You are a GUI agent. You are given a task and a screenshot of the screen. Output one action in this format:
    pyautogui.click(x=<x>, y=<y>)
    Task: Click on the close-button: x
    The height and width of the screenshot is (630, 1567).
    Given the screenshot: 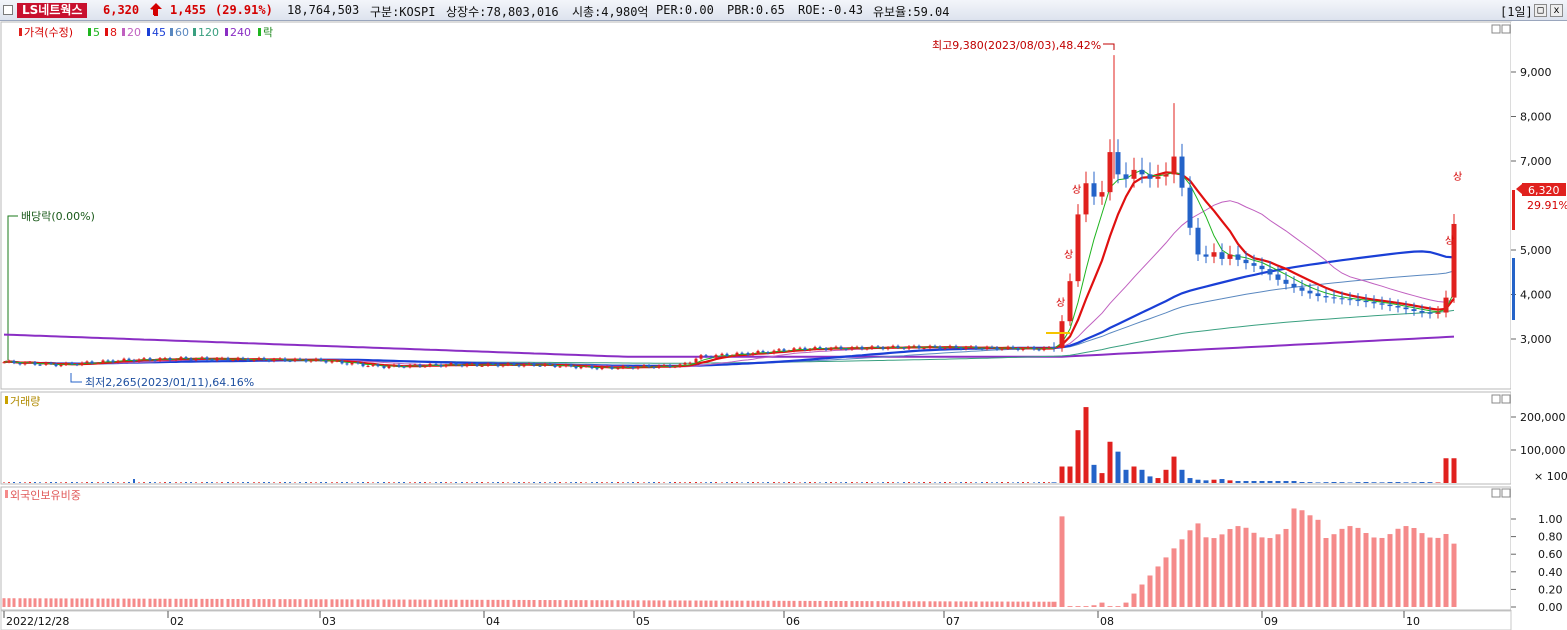 What is the action you would take?
    pyautogui.click(x=1556, y=10)
    